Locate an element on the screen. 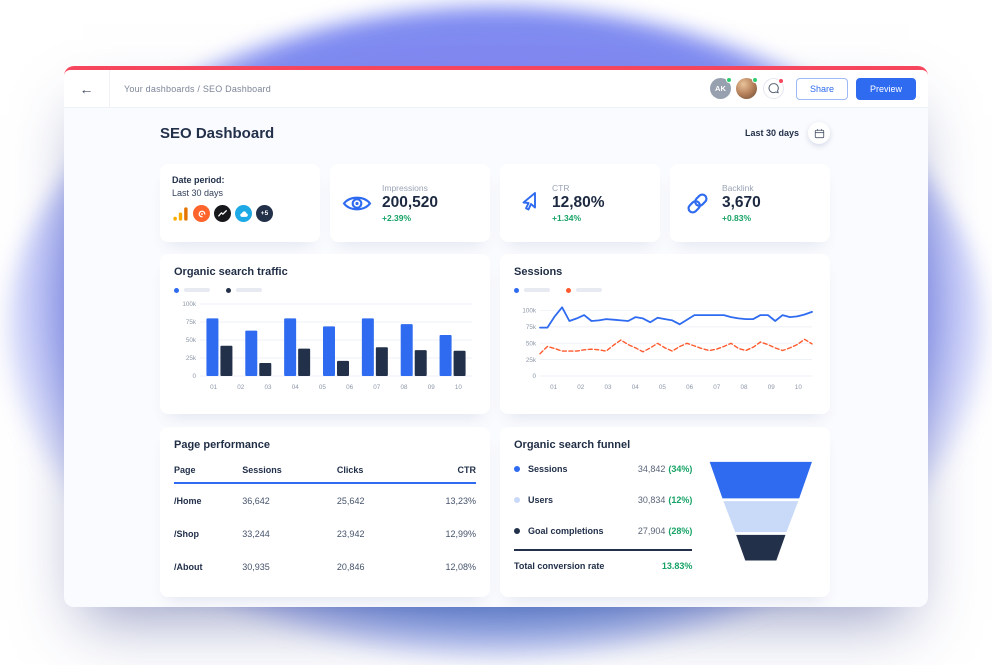 This screenshot has height=665, width=992. calendar-icon is located at coordinates (819, 133).